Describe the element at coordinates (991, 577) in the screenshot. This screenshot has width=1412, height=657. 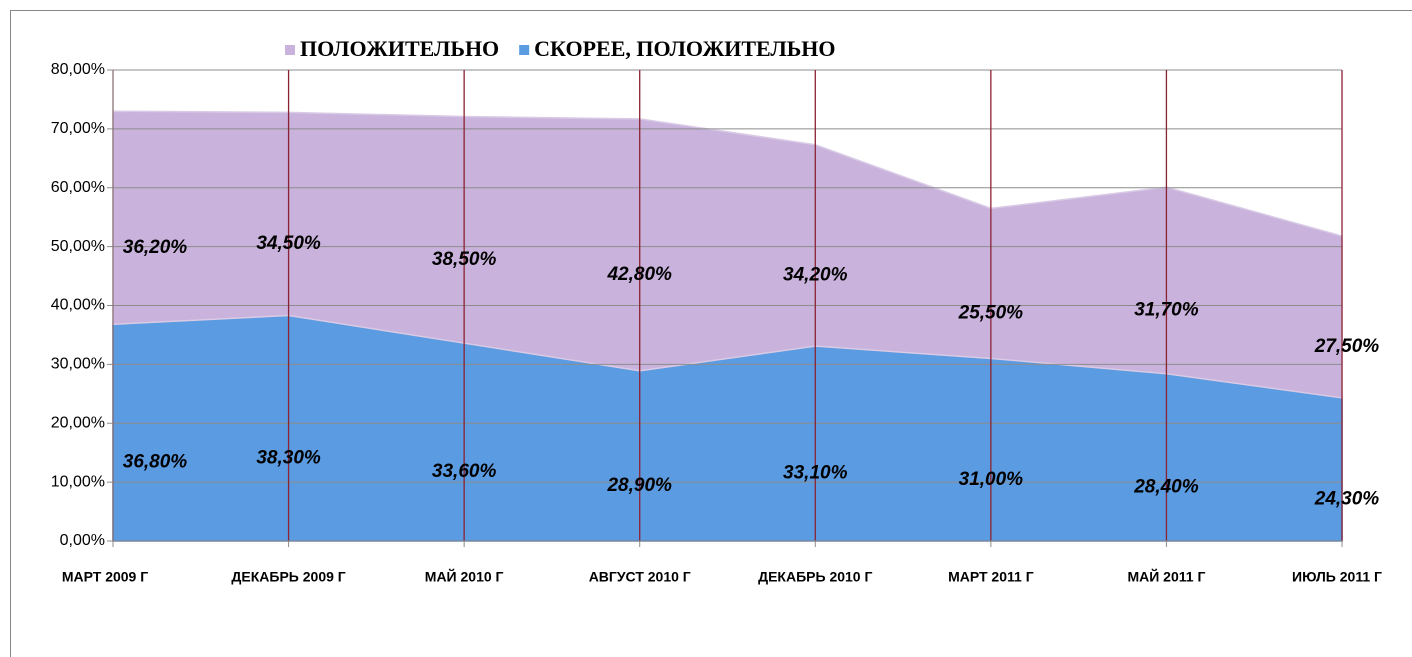
I see `x-tick-label: МАРТ 2011 Г` at that location.